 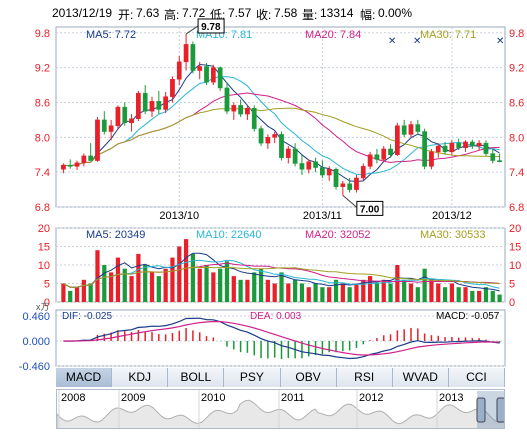 What do you see at coordinates (281, 271) in the screenshot?
I see `volume-bars` at bounding box center [281, 271].